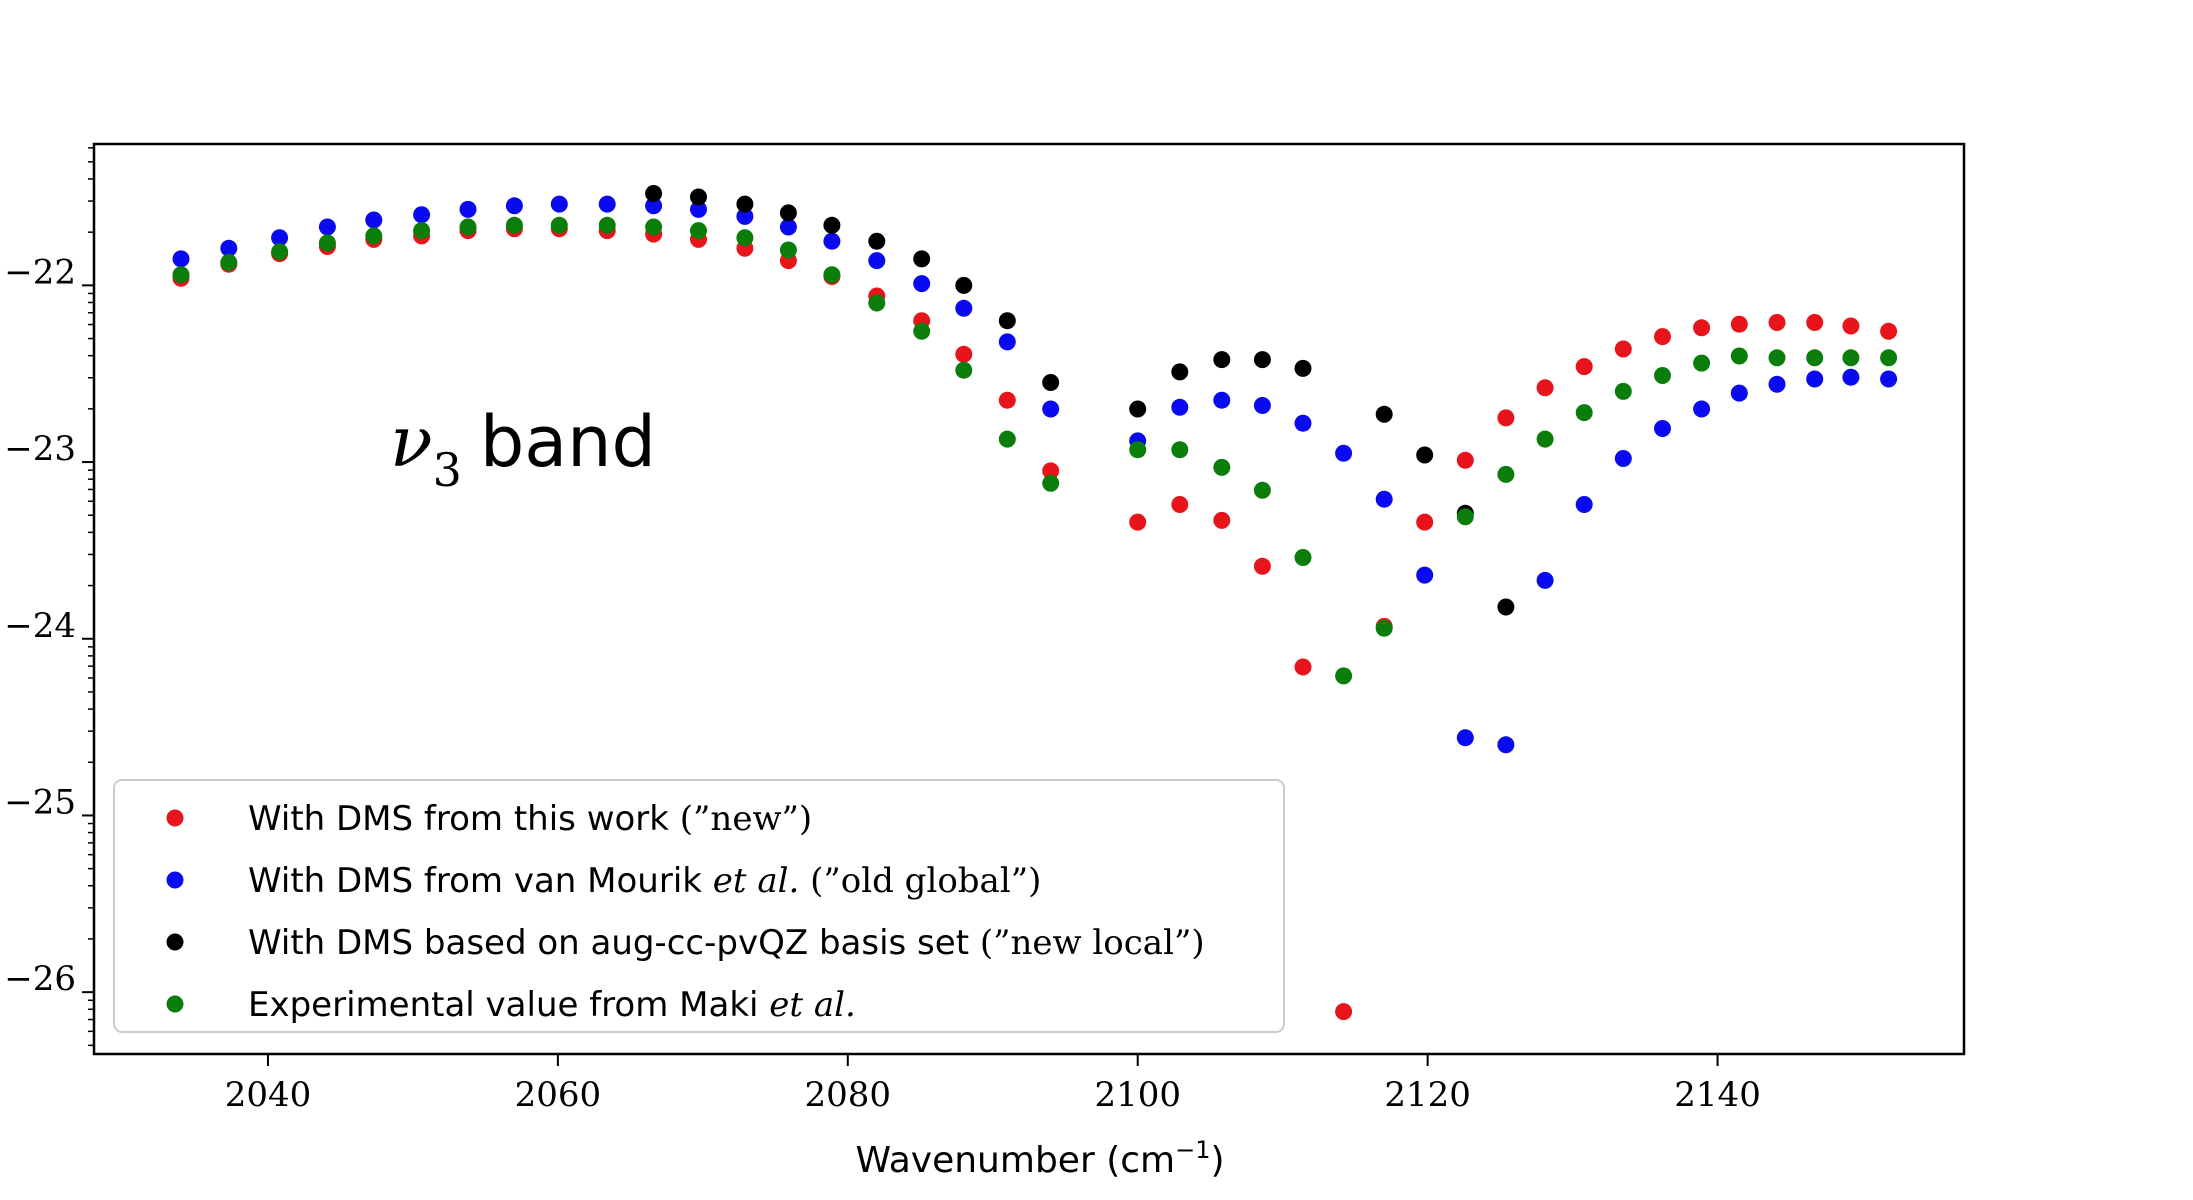  Describe the element at coordinates (268, 1095) in the screenshot. I see `x-tick-label: 2040` at that location.